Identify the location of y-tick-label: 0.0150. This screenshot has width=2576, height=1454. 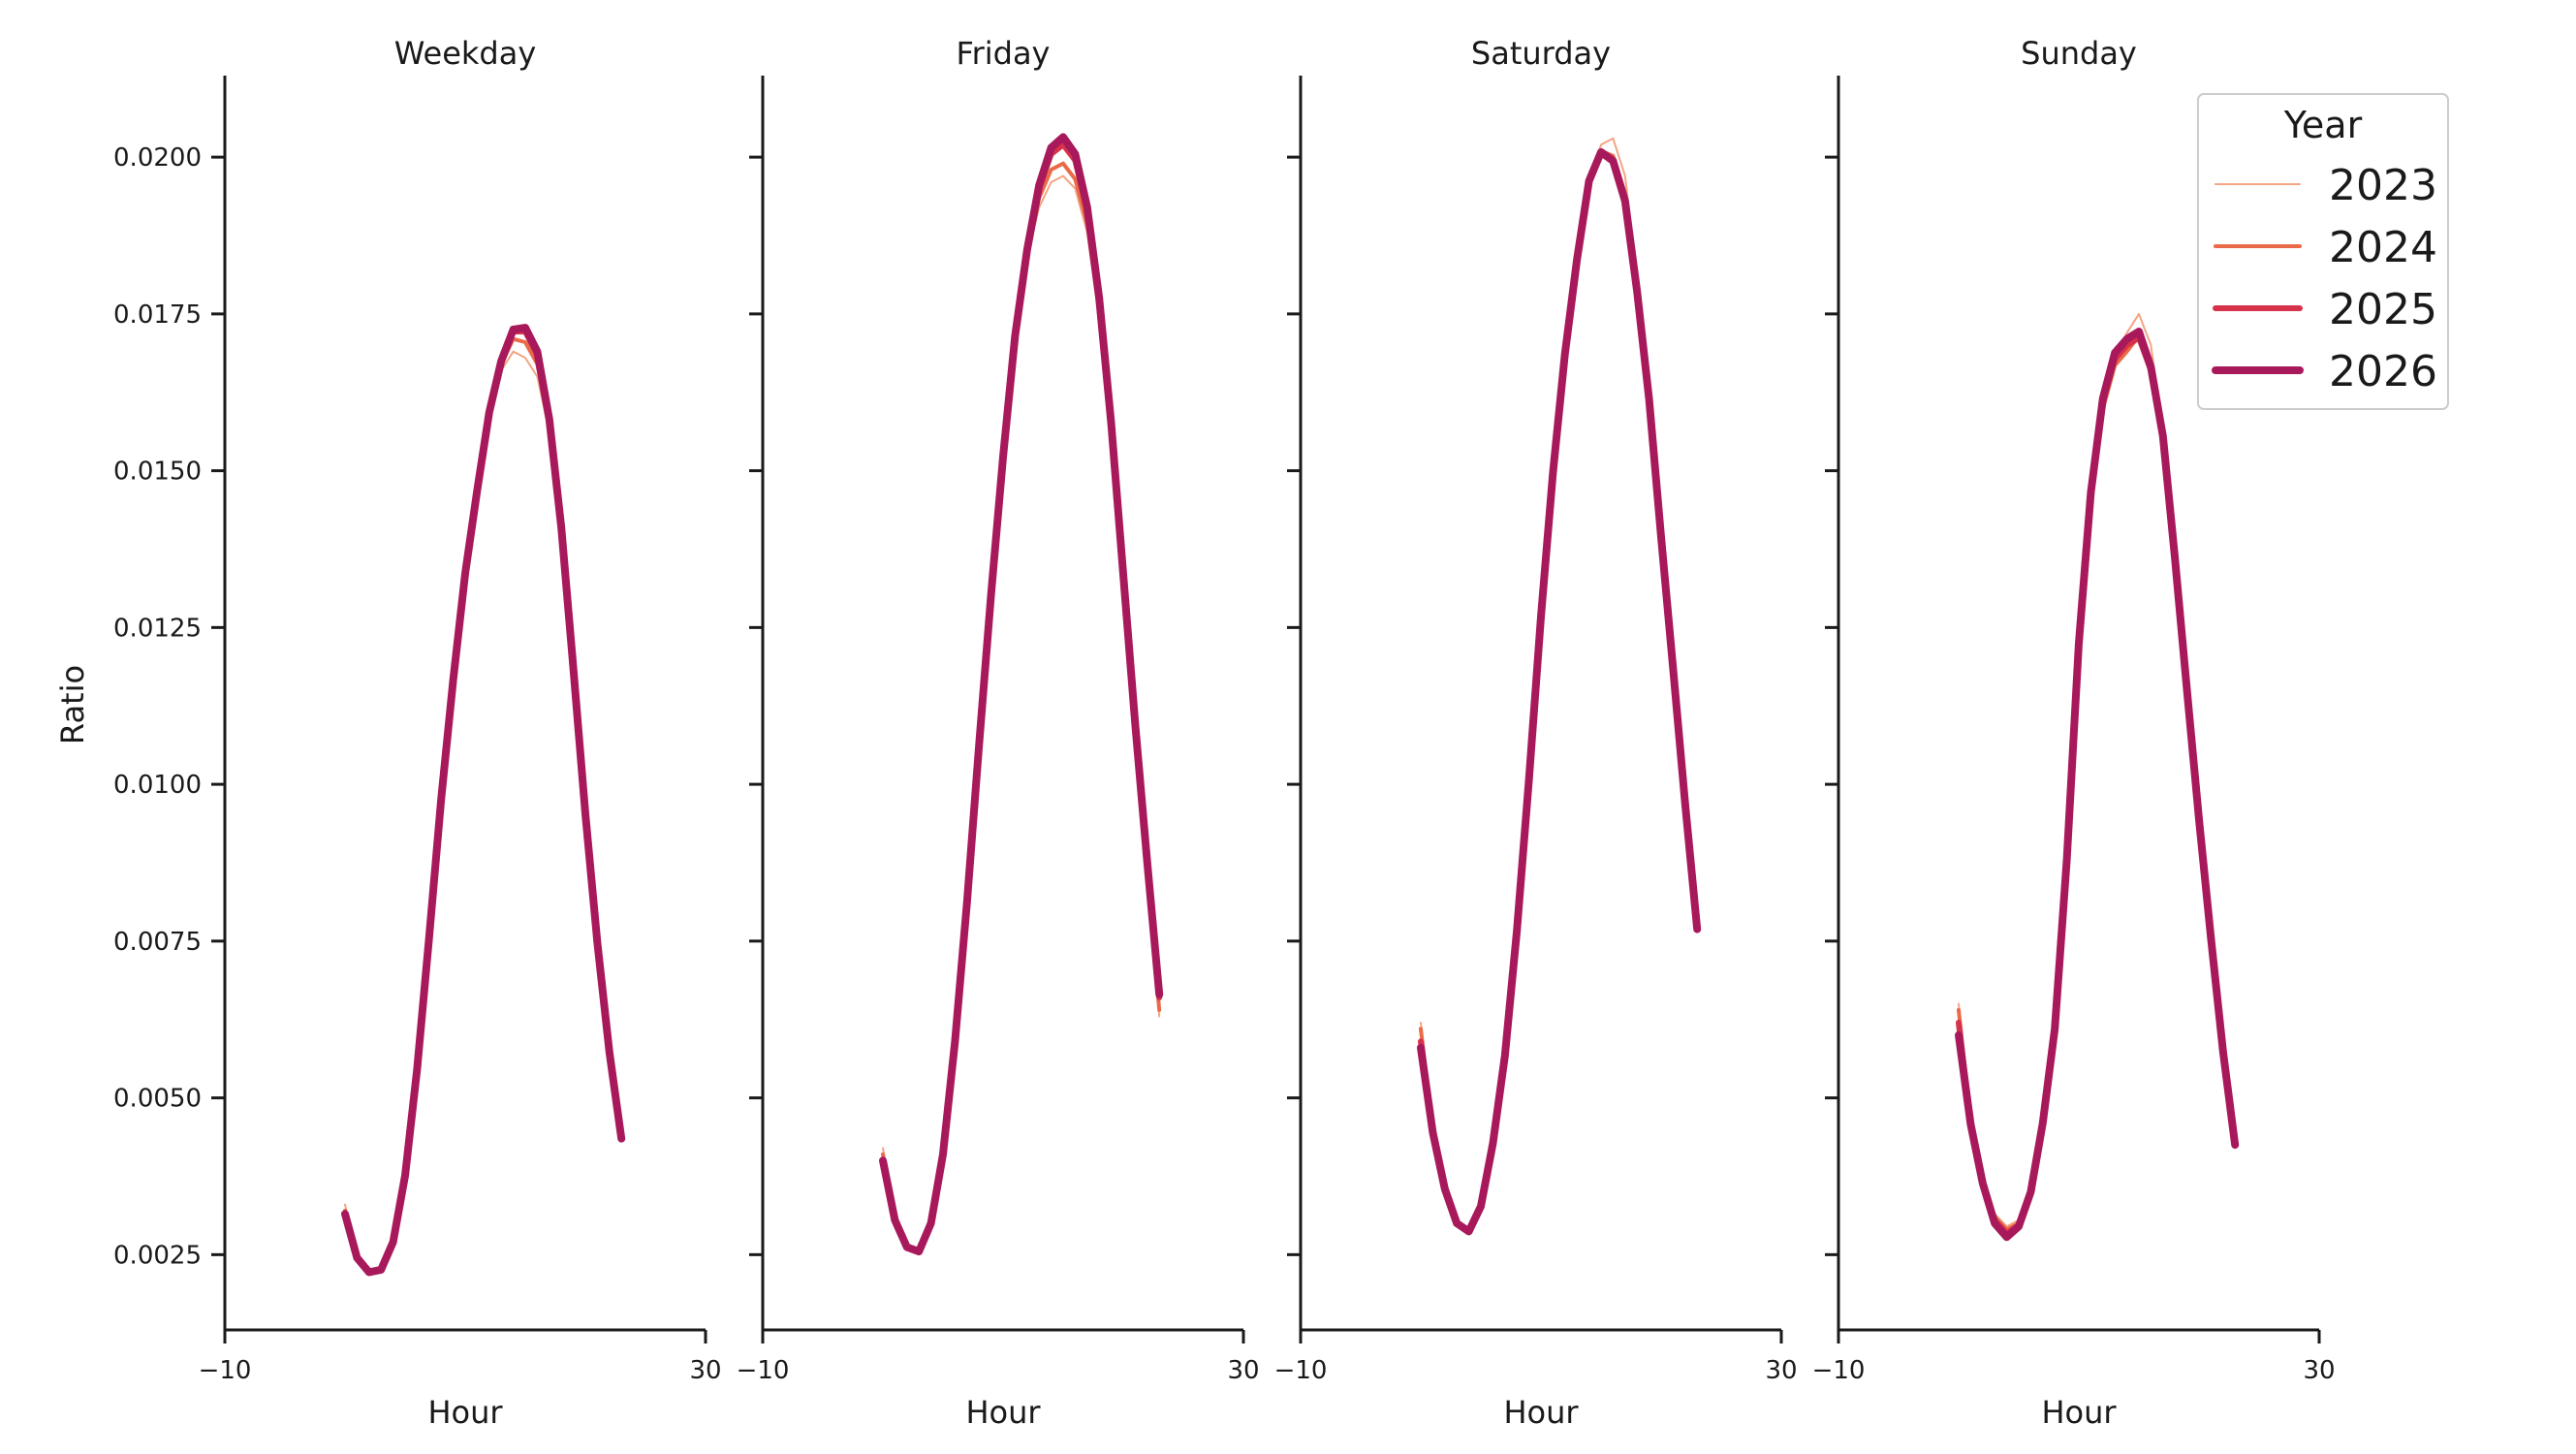
(157, 472).